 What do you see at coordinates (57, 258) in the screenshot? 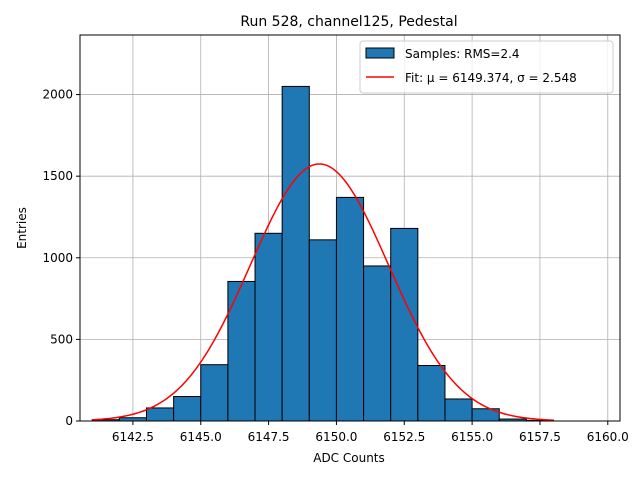
I see `y-tick-label: 1000` at bounding box center [57, 258].